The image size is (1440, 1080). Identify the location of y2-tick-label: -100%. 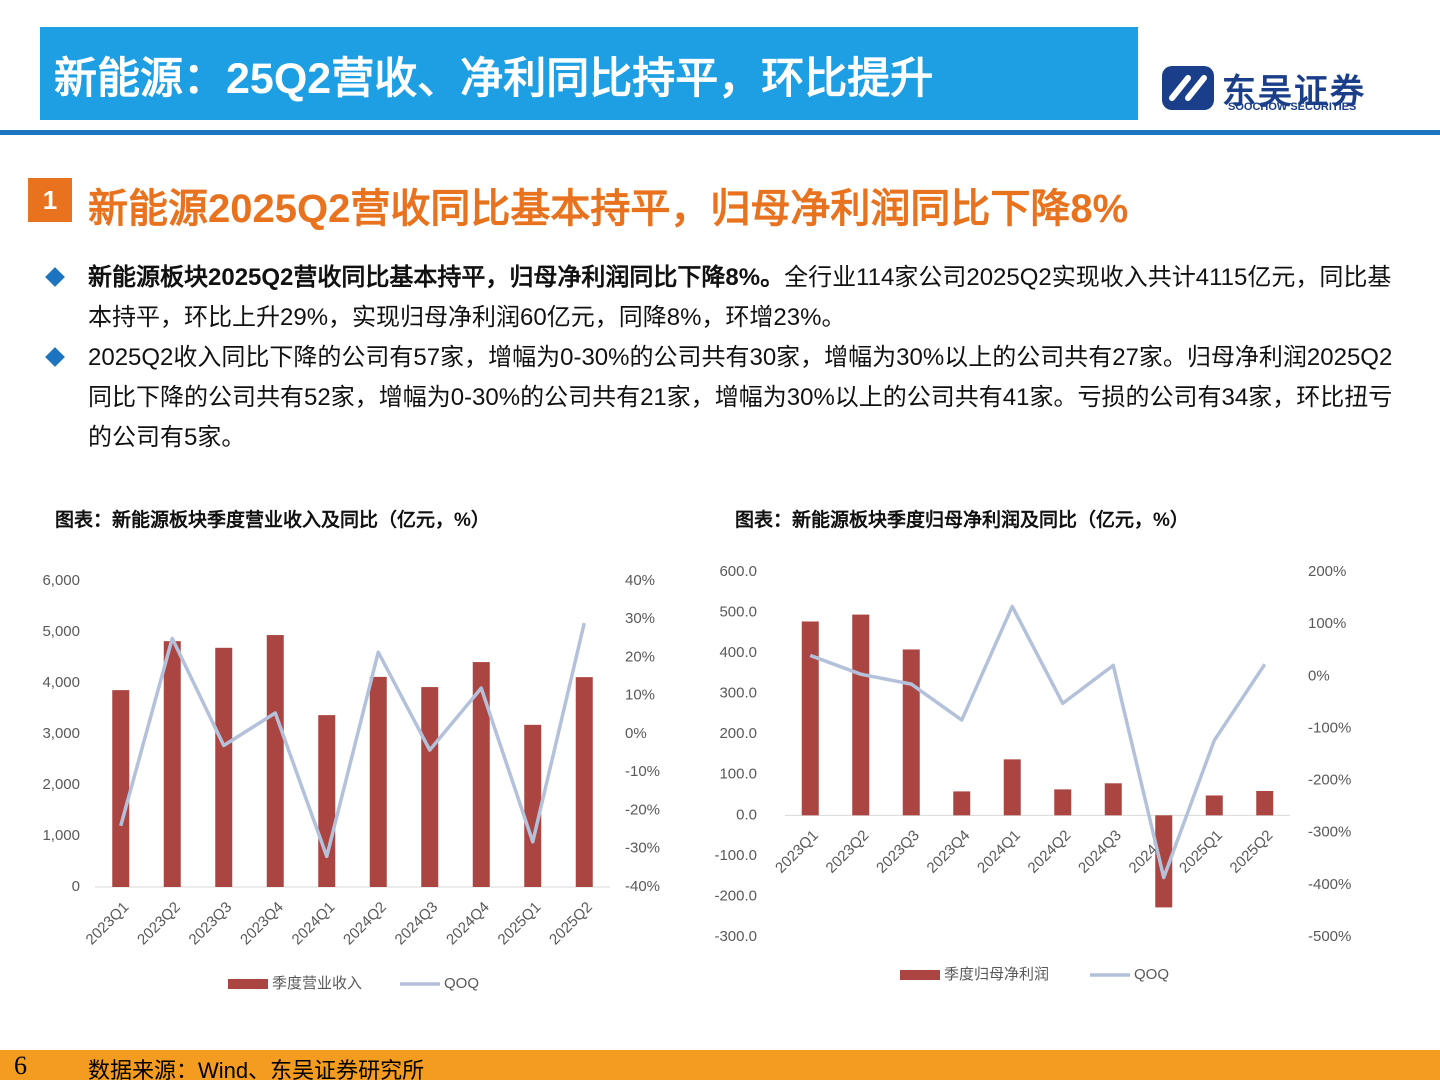
(1329, 727).